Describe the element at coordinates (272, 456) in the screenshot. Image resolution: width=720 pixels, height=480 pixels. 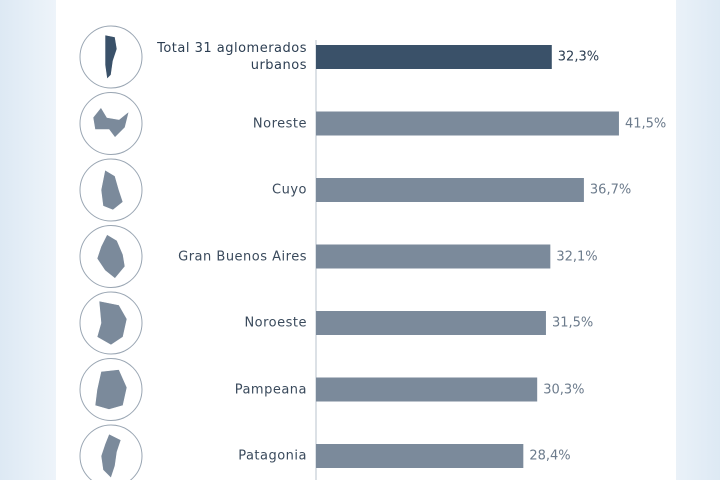
I see `category-label: Patagonia` at that location.